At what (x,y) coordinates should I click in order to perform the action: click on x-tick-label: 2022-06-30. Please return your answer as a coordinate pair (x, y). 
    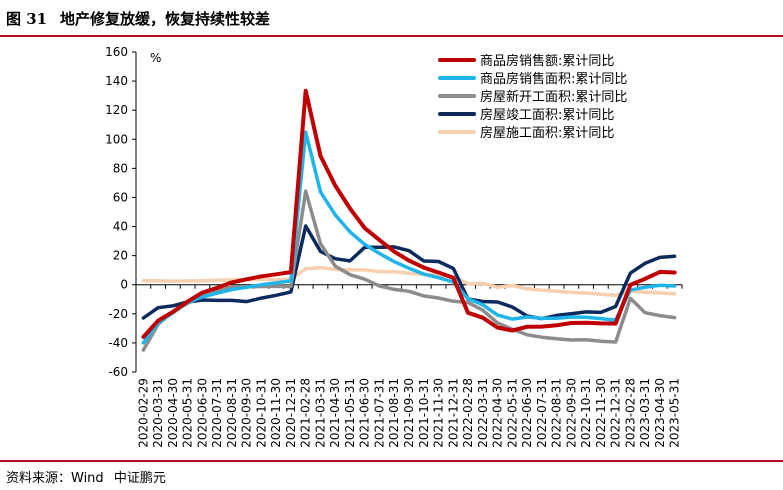
    Looking at the image, I should click on (527, 413).